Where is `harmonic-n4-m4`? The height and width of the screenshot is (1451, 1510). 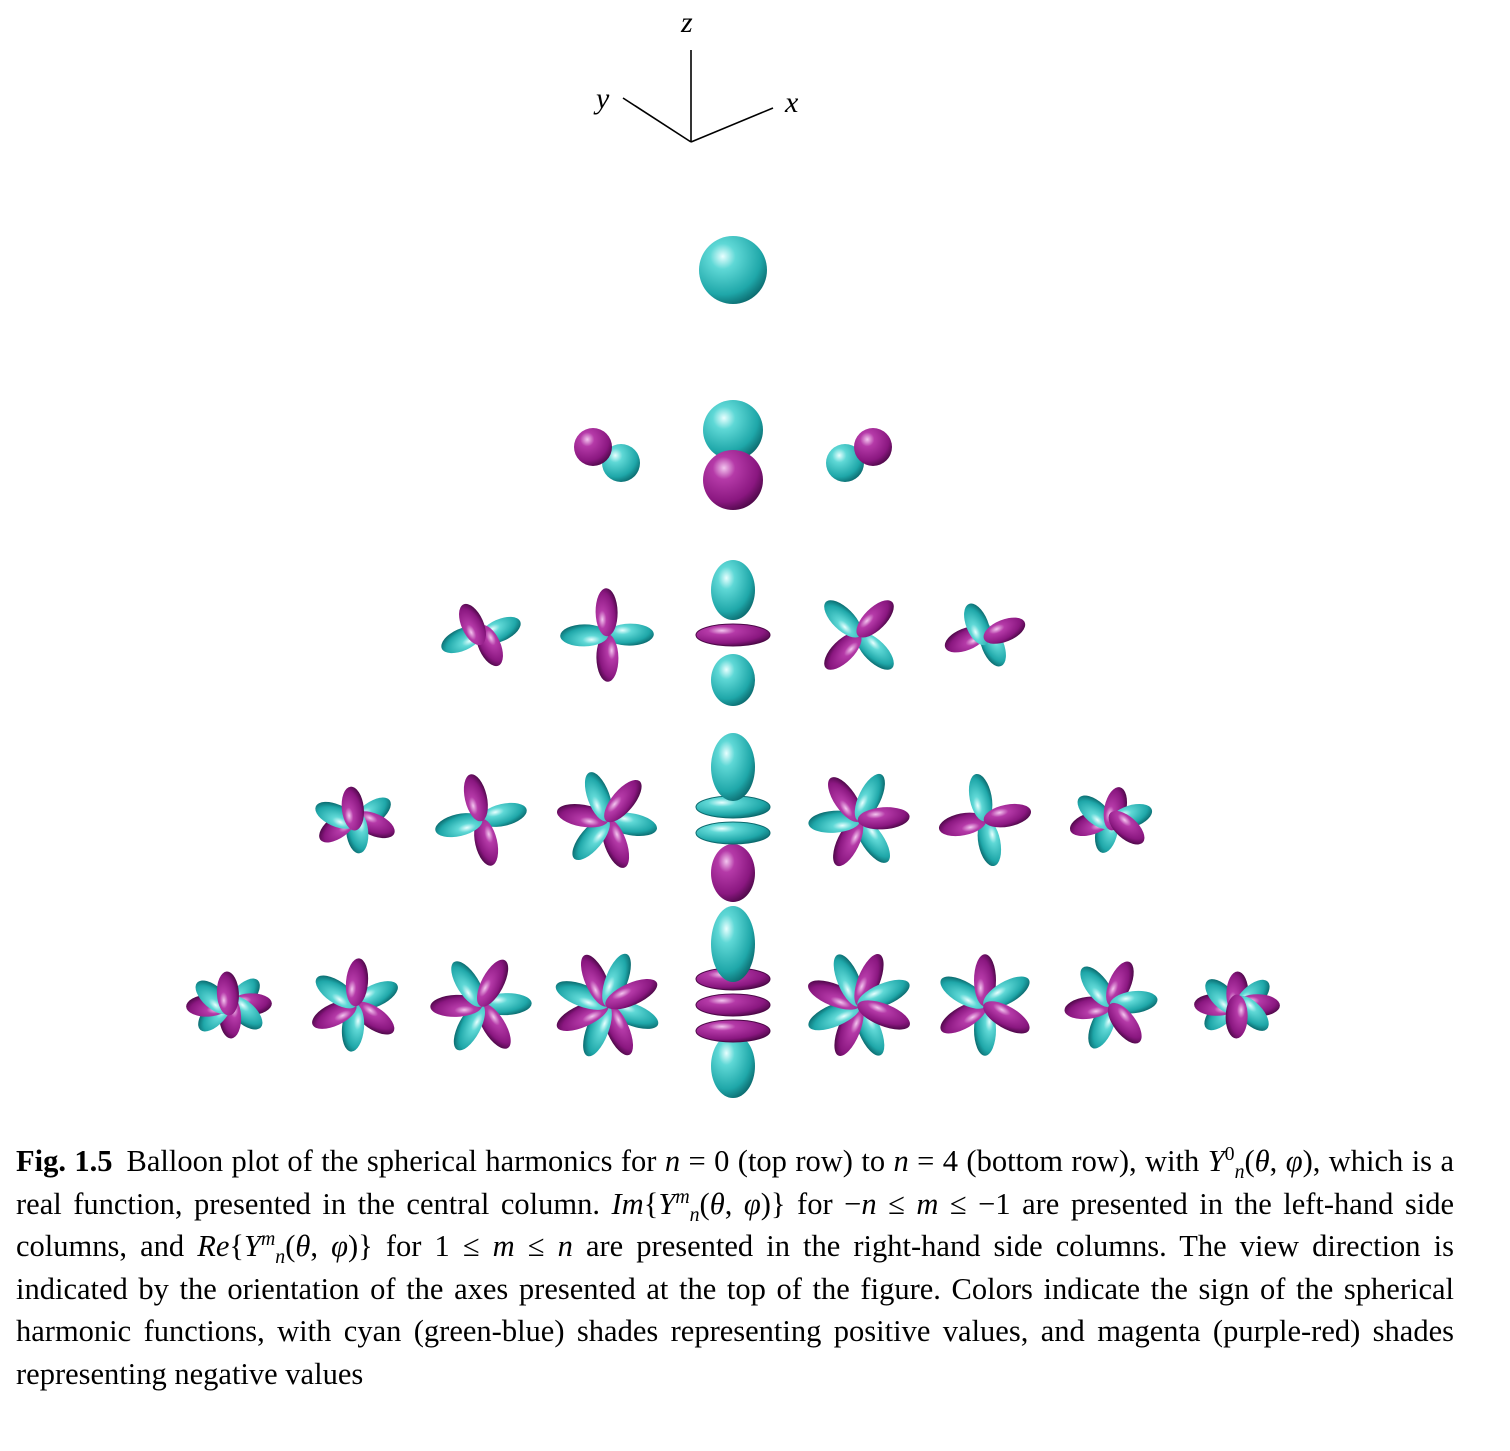 harmonic-n4-m4 is located at coordinates (1237, 1005).